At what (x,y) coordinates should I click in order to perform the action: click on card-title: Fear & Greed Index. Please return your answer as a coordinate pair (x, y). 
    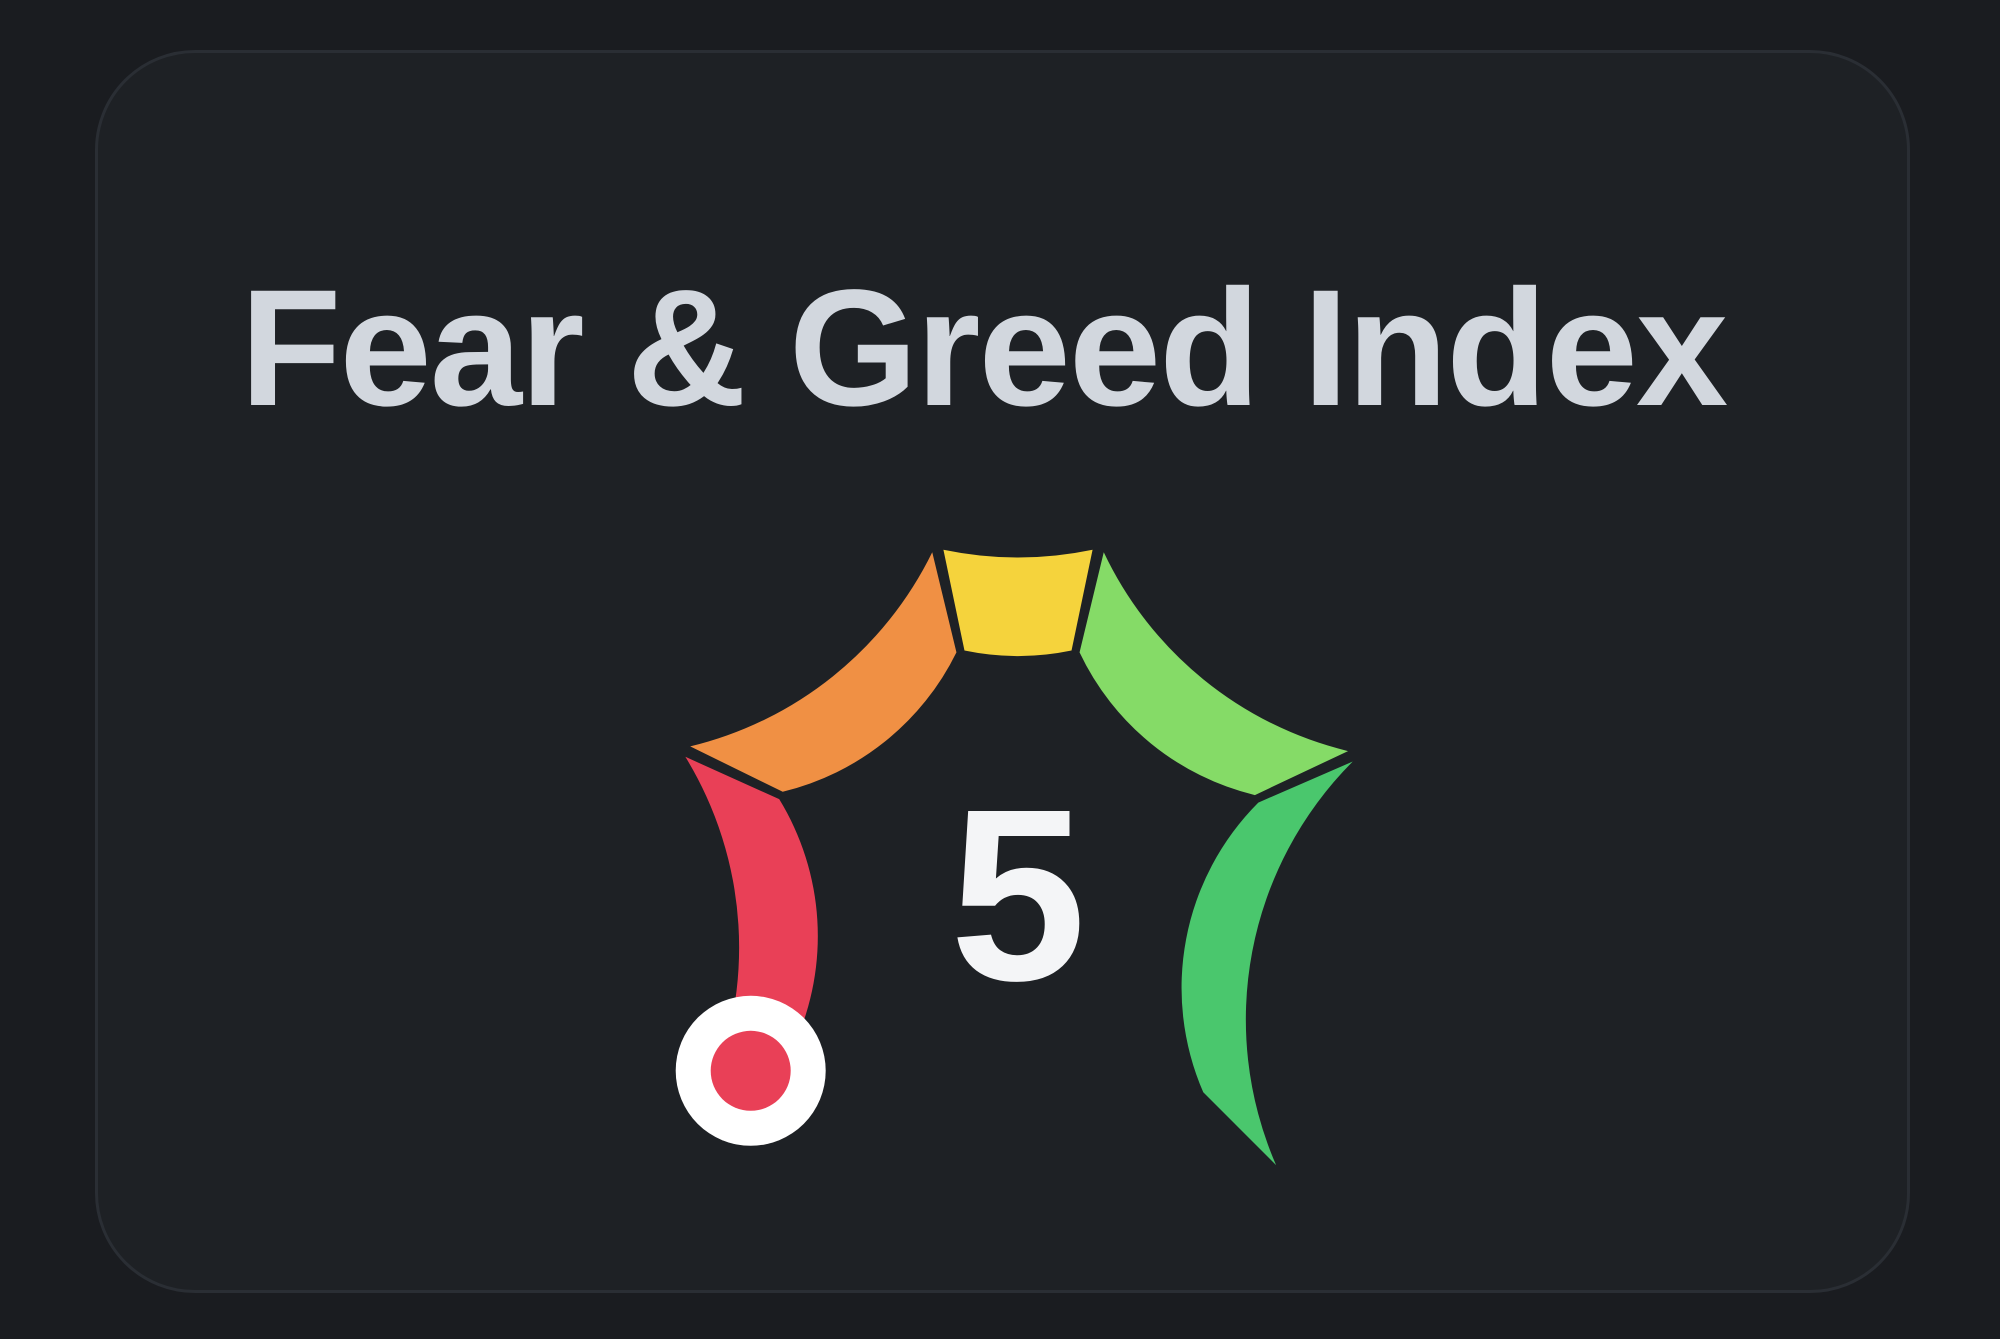
    Looking at the image, I should click on (984, 348).